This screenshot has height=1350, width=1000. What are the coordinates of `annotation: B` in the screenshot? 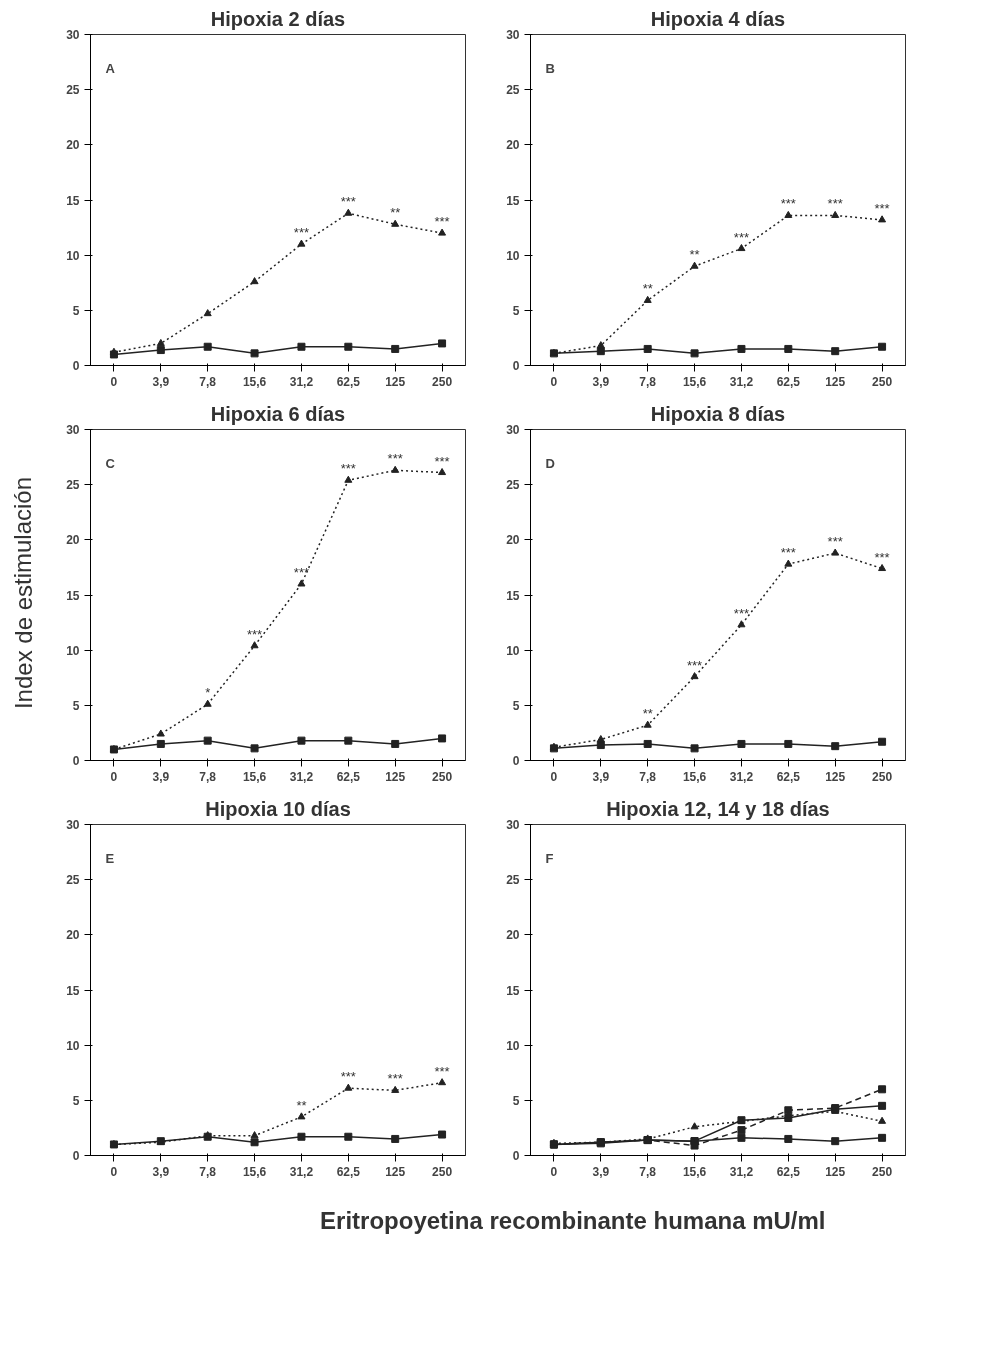 It's located at (550, 68).